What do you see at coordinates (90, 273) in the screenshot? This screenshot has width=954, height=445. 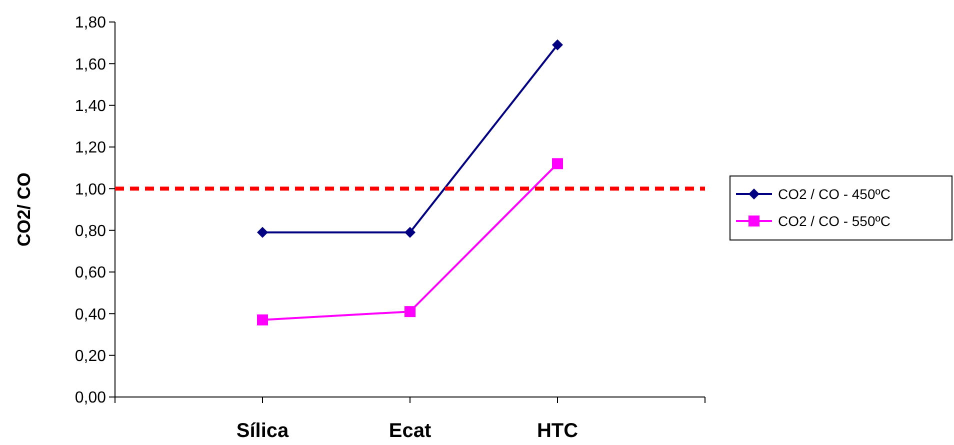 I see `y-tick-label: 0,60` at bounding box center [90, 273].